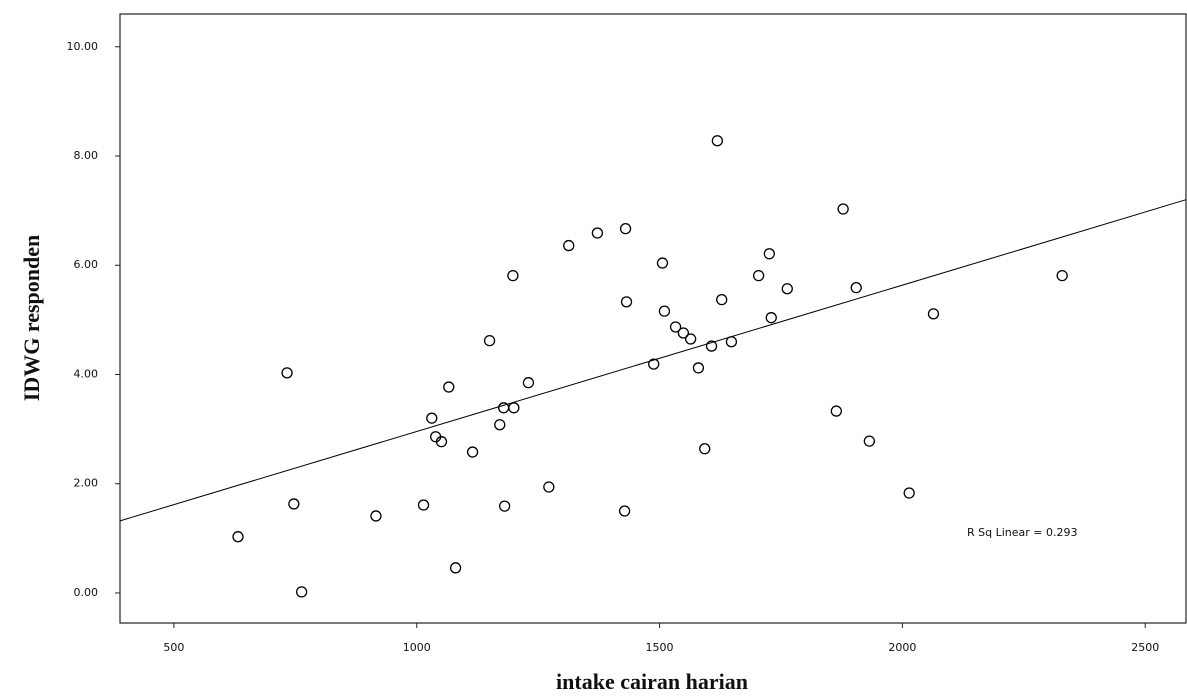  Describe the element at coordinates (417, 647) in the screenshot. I see `x-tick-label: 1000` at that location.